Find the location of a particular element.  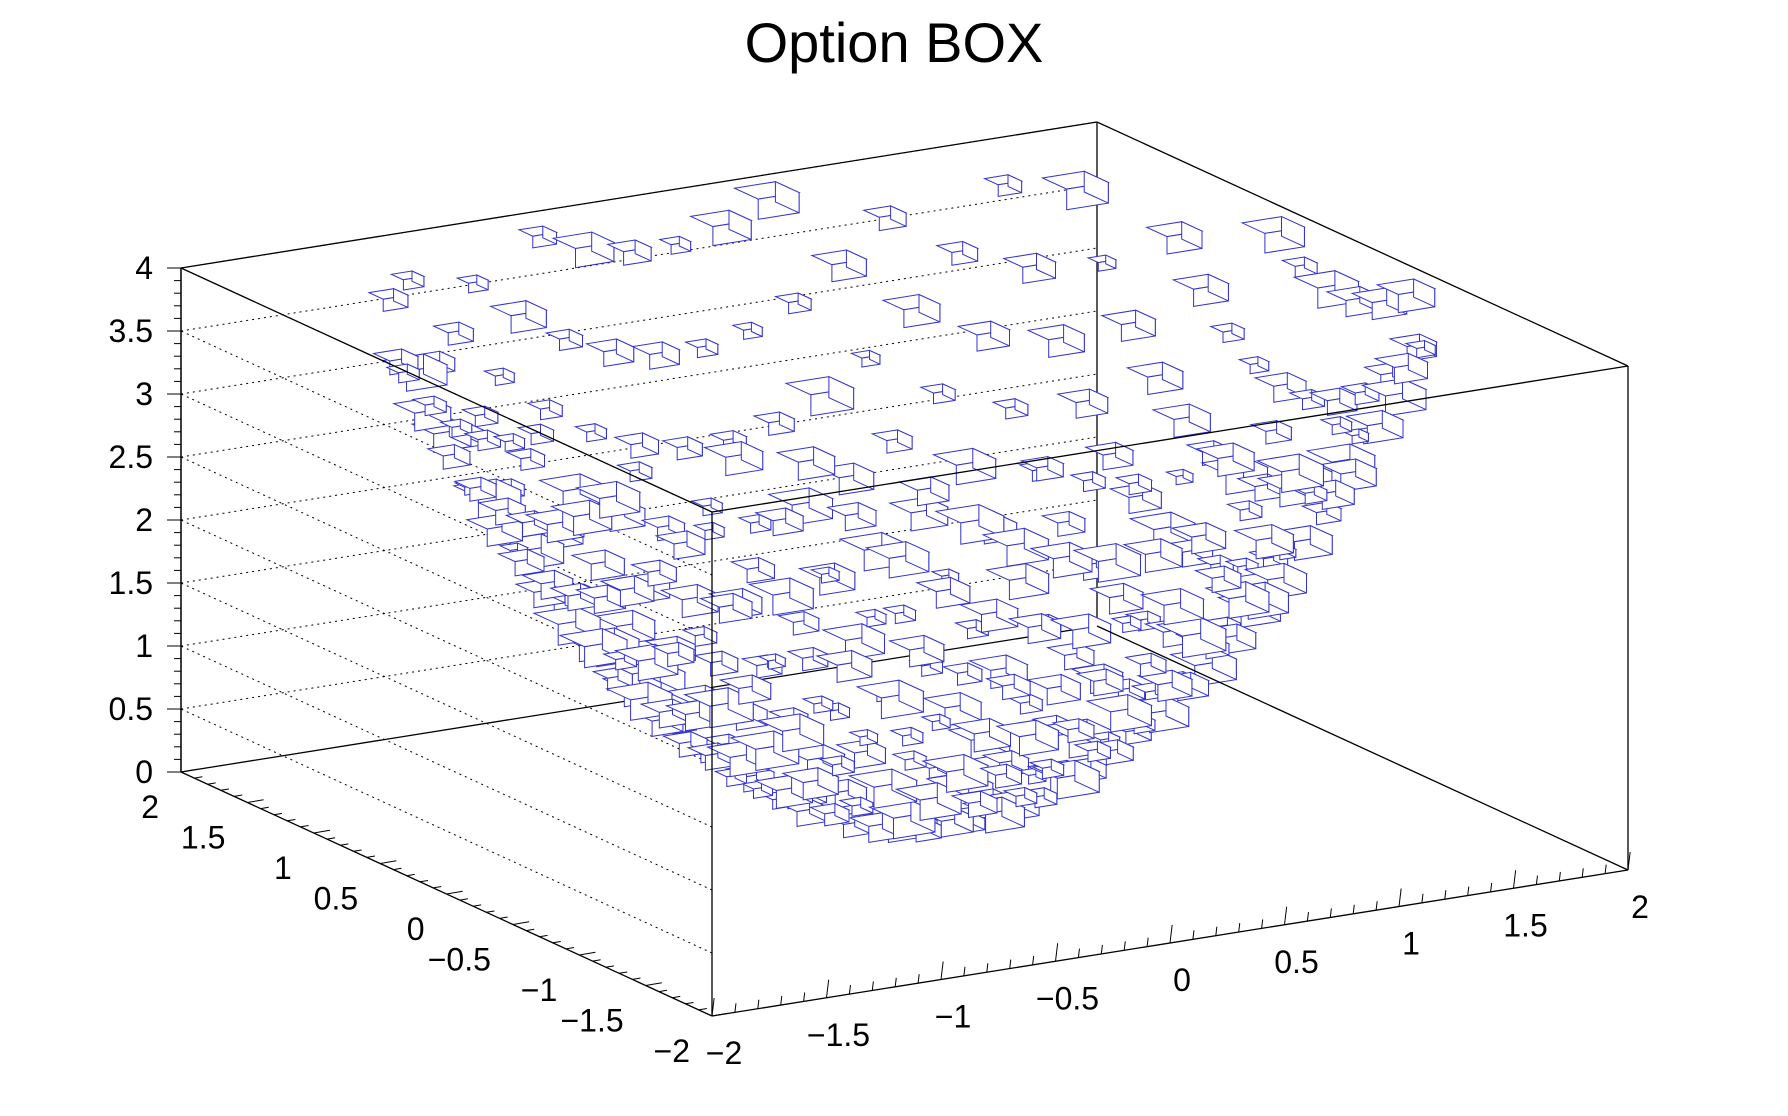

z-tick-label: 4 is located at coordinates (144, 268).